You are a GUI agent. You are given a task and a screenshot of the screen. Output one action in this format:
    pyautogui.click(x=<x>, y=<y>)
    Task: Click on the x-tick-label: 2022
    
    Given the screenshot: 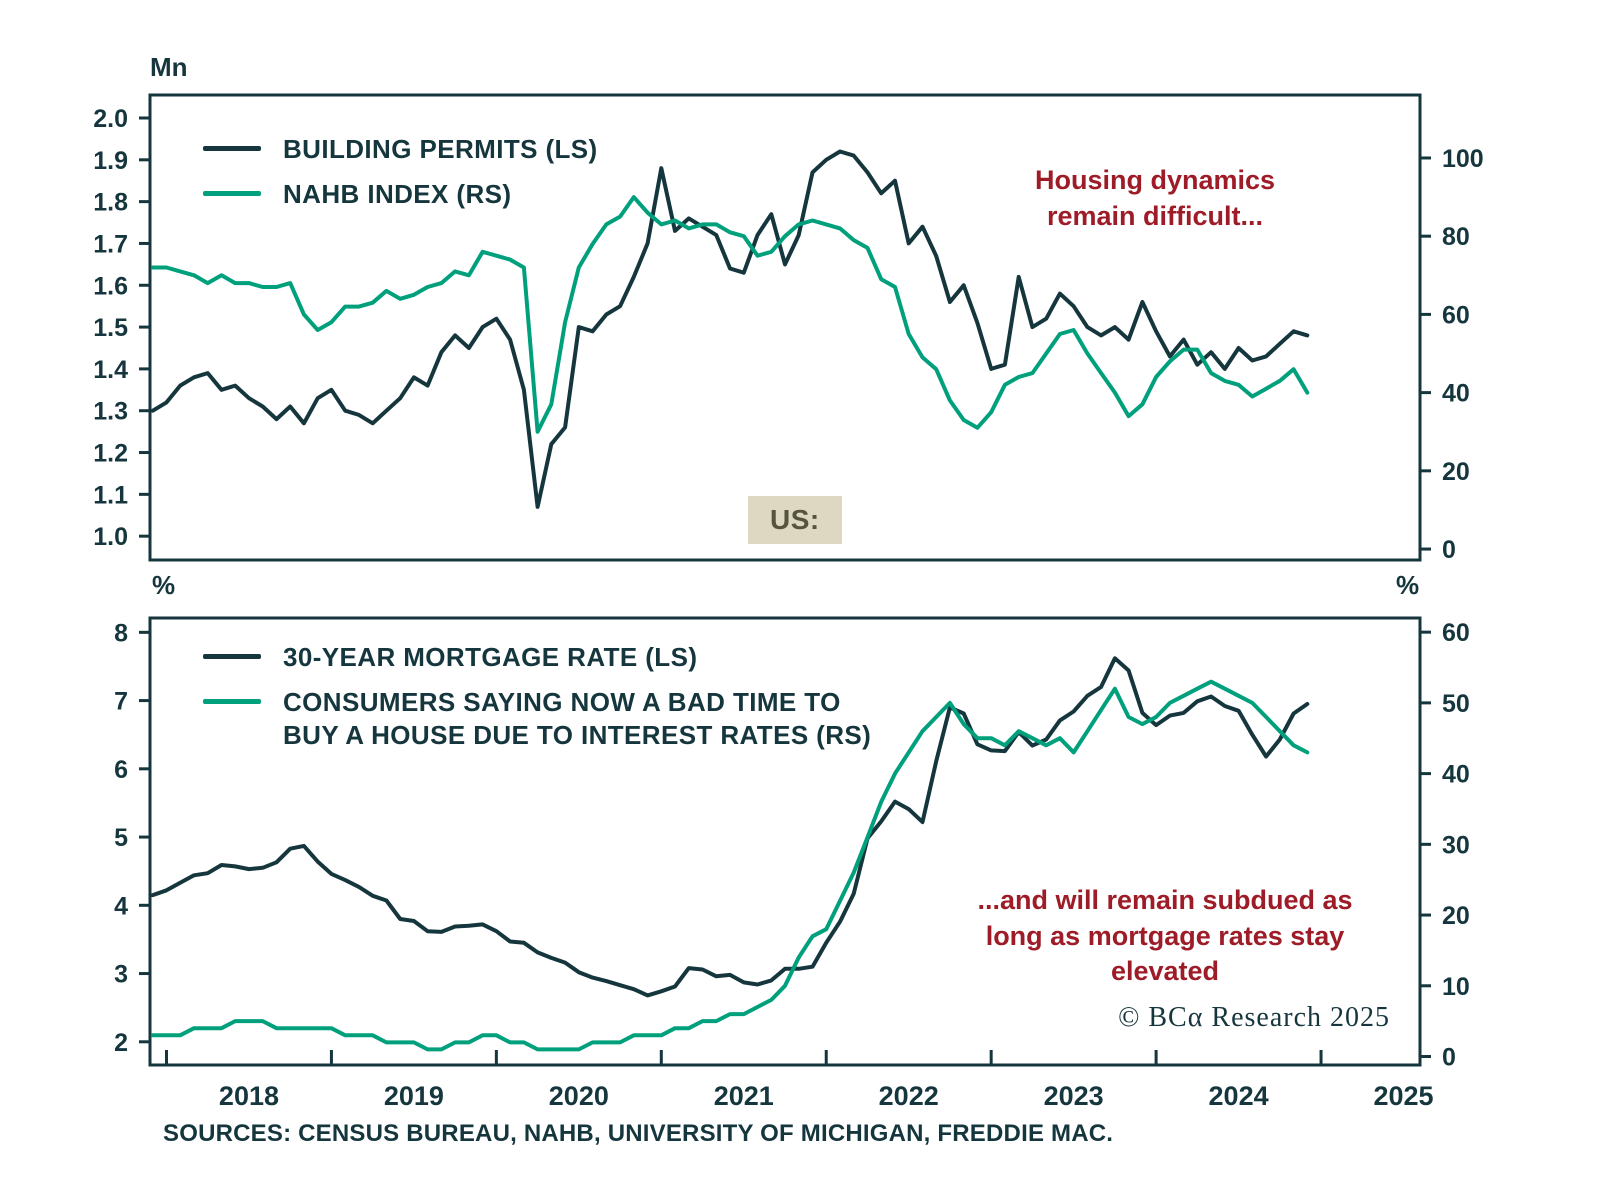 What is the action you would take?
    pyautogui.click(x=909, y=1096)
    